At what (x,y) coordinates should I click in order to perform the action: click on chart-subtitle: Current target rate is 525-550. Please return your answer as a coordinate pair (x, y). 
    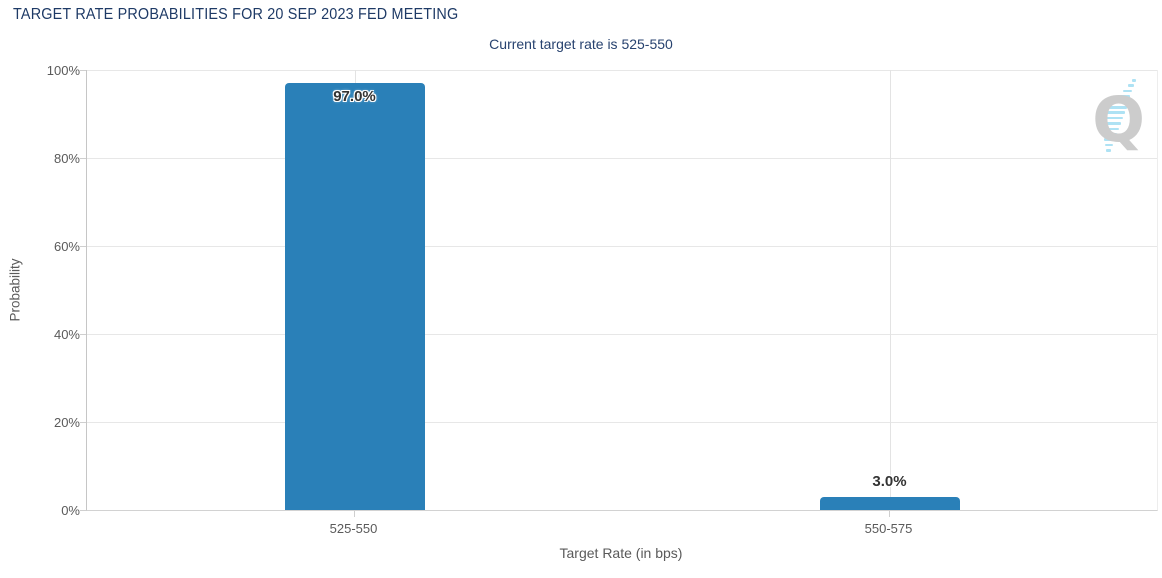
    Looking at the image, I should click on (581, 44).